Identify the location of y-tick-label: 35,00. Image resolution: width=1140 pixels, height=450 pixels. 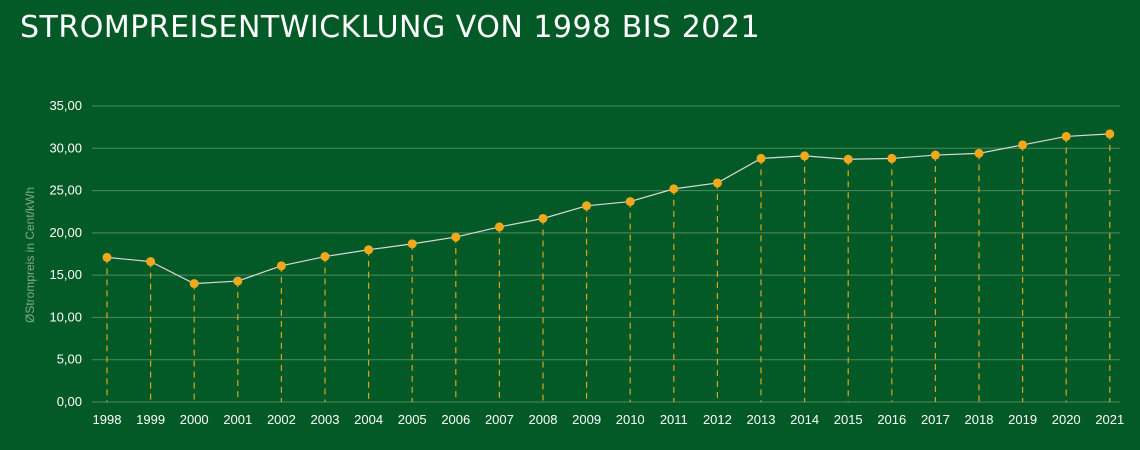
(65, 105).